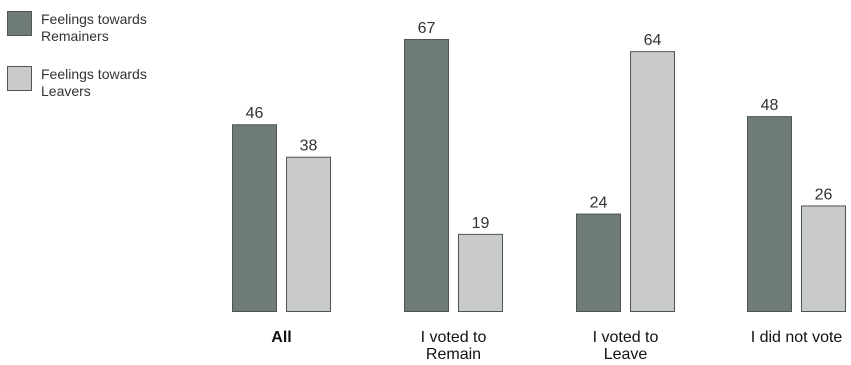 The width and height of the screenshot is (851, 365). Describe the element at coordinates (254, 218) in the screenshot. I see `bar-c1-s1` at that location.